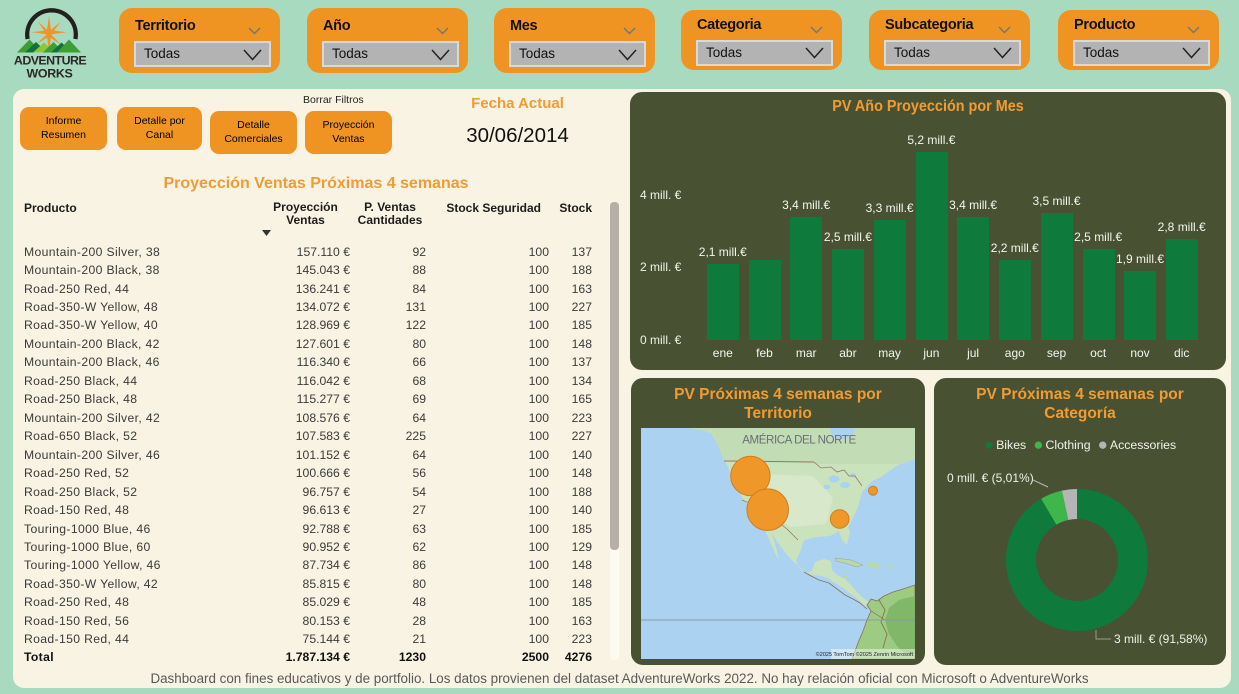 The height and width of the screenshot is (694, 1239). I want to click on svg-text: AMÉRICA DEL NORTE, so click(799, 440).